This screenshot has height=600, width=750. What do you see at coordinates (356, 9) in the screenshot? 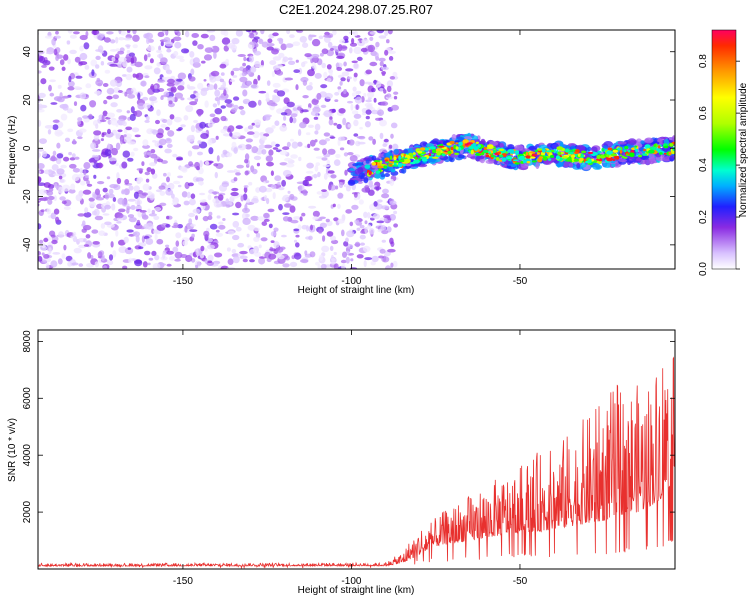
I see `figure-title: C2E1.2024.298.07.25.R07` at bounding box center [356, 9].